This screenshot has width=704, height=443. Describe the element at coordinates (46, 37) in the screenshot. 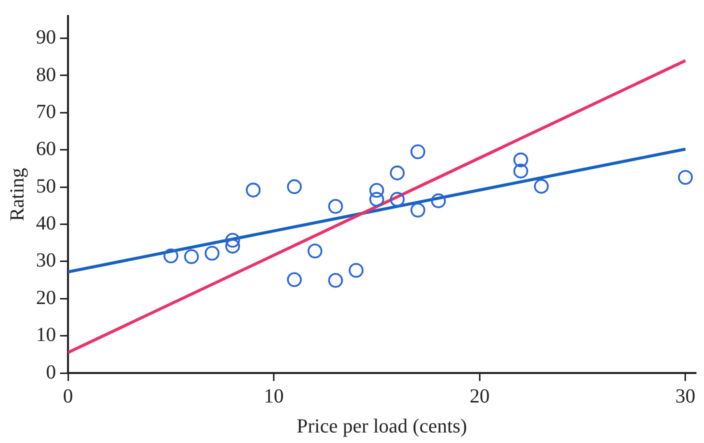

I see `y-tick-label: 90` at that location.